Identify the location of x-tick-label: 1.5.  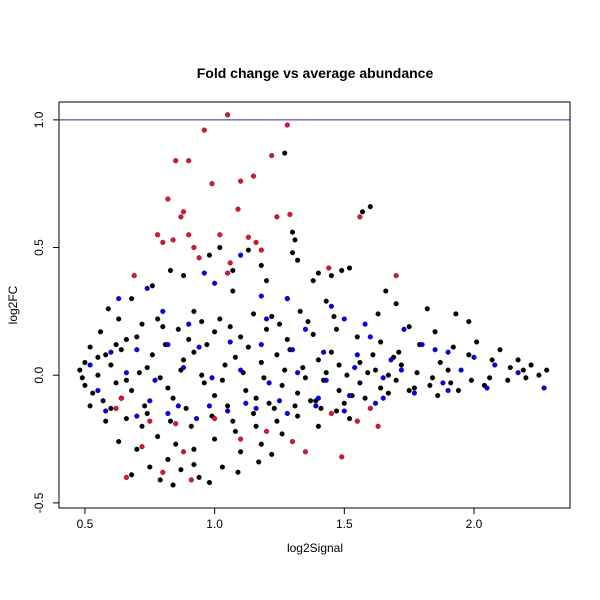
(344, 524).